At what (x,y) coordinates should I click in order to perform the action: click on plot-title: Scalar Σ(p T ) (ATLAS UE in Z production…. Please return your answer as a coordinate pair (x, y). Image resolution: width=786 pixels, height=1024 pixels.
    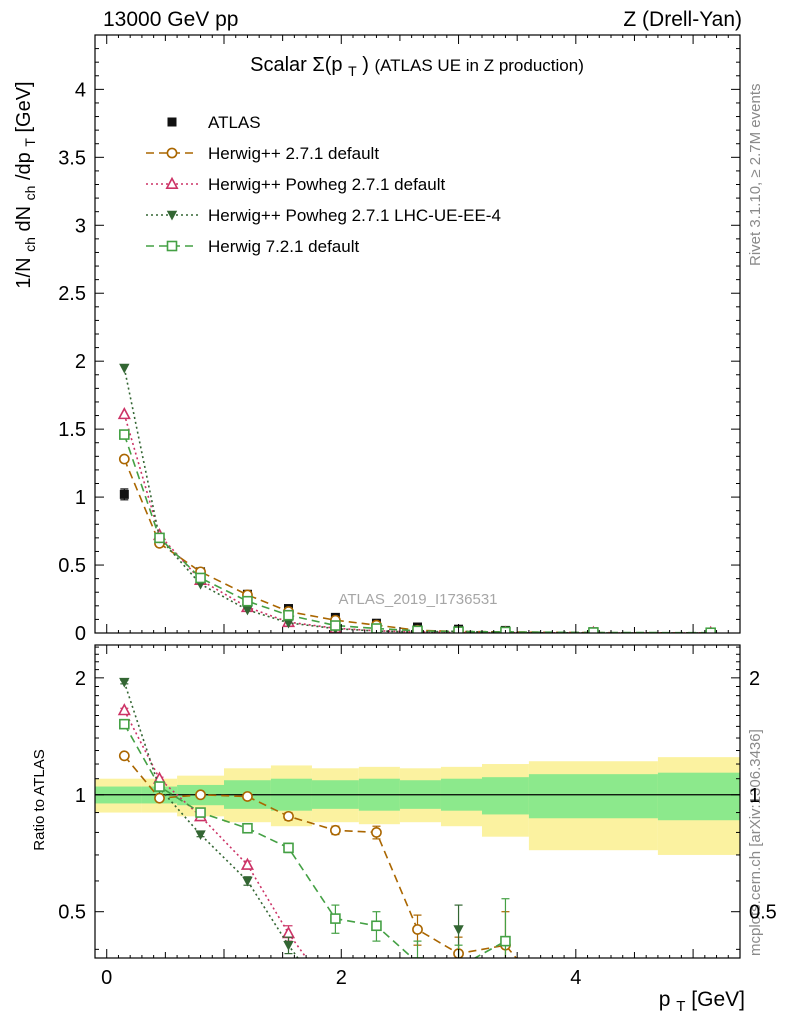
    Looking at the image, I should click on (417, 67).